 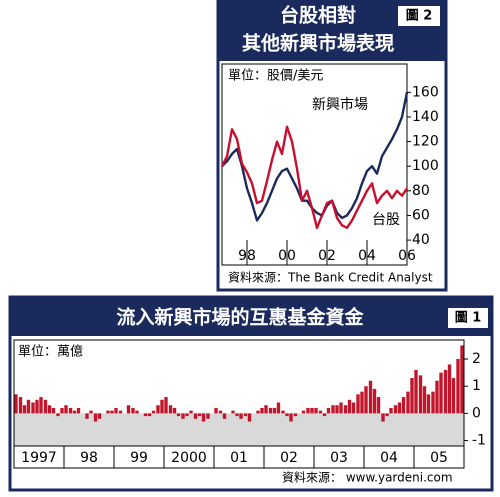 I want to click on series-line, so click(x=314, y=177).